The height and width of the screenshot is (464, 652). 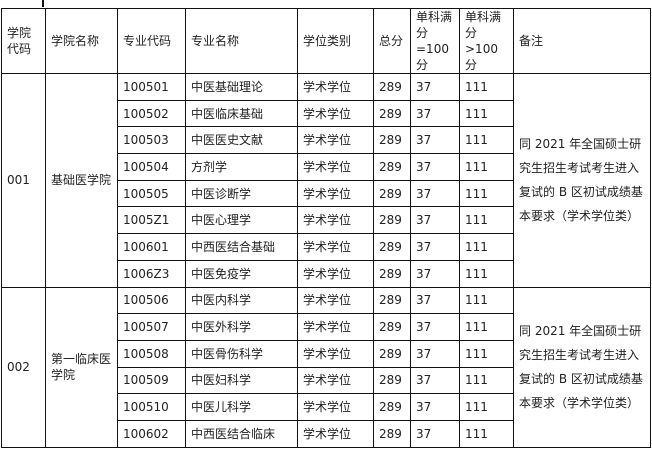 I want to click on major-name: 中医基础理论, so click(x=241, y=87).